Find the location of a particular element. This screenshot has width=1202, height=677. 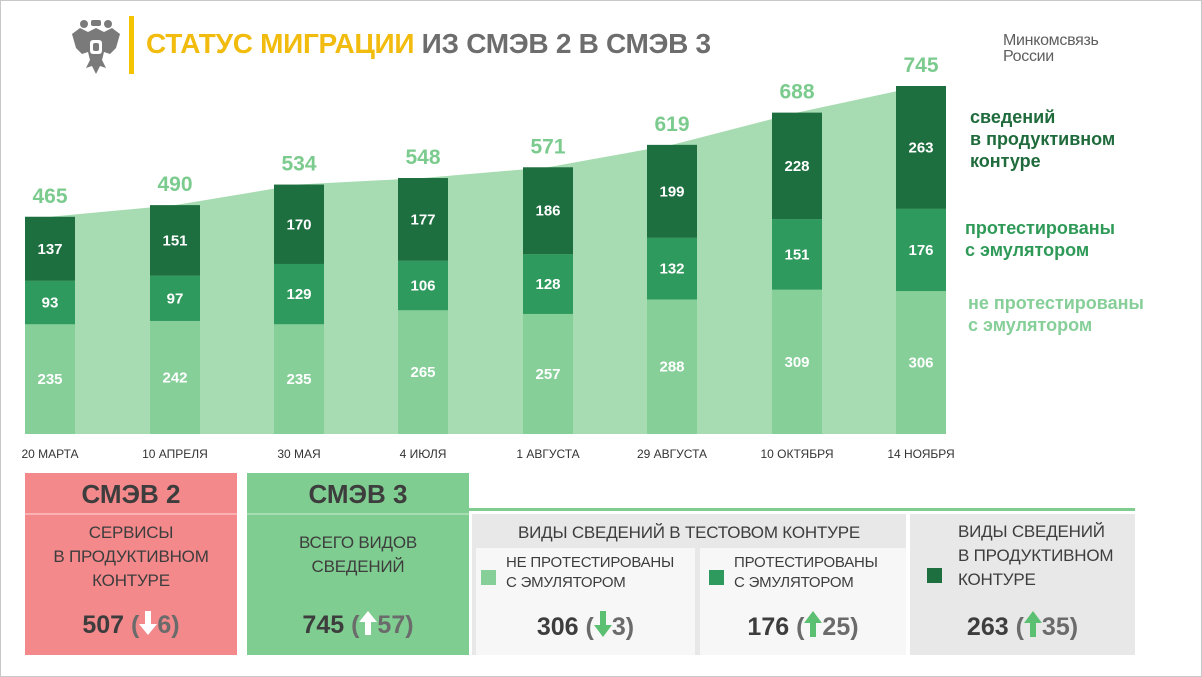

x-tick-label: 29 АВГУСТА is located at coordinates (672, 454).